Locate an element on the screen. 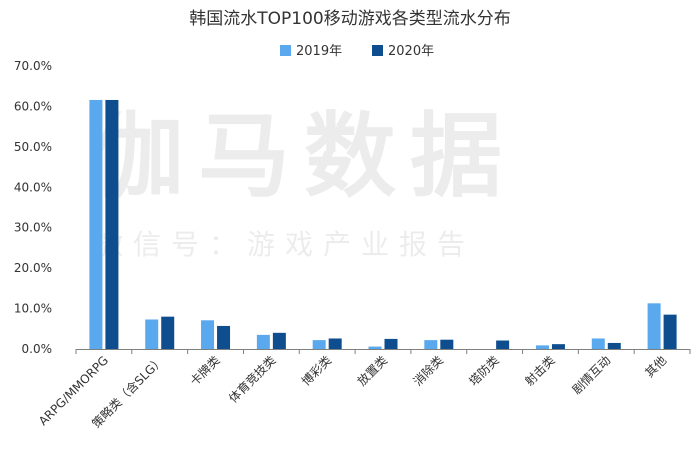  category-label: 剧情互动 is located at coordinates (592, 375).